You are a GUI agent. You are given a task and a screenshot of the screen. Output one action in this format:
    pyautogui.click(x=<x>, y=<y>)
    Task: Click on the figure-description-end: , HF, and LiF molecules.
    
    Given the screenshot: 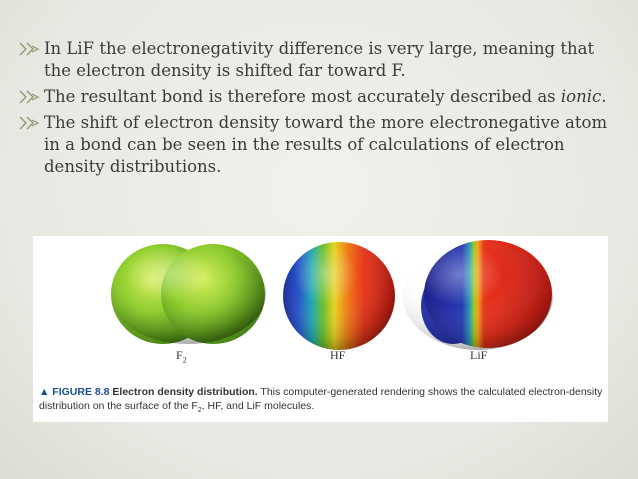 What is the action you would take?
    pyautogui.click(x=258, y=406)
    